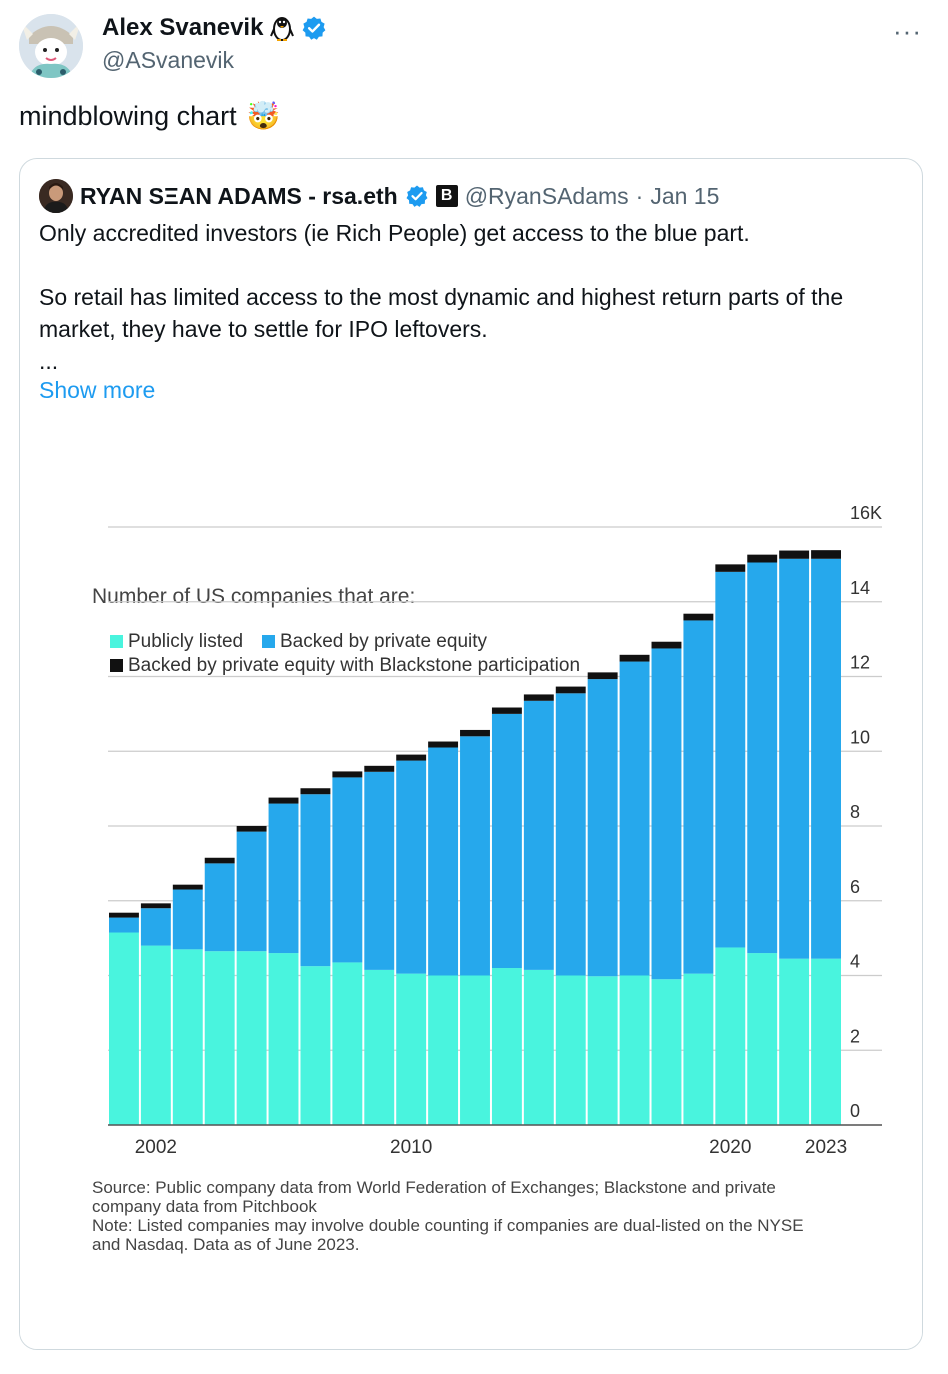 This screenshot has width=948, height=1374. I want to click on bankless-badge-icon: B, so click(446, 196).